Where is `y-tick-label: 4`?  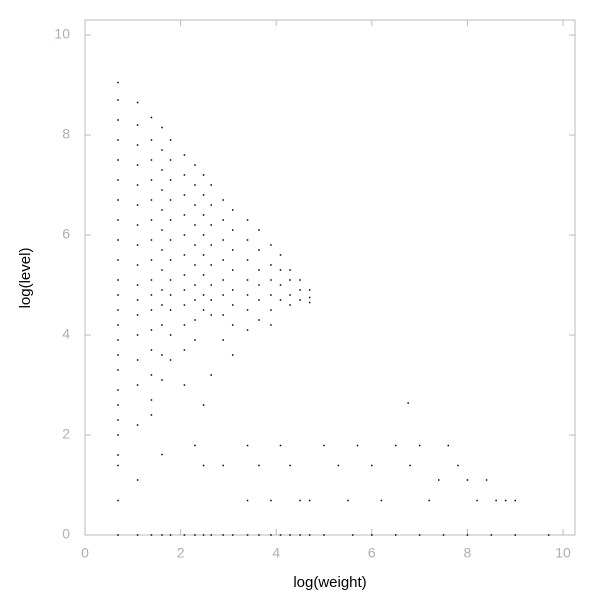
y-tick-label: 4 is located at coordinates (66, 334).